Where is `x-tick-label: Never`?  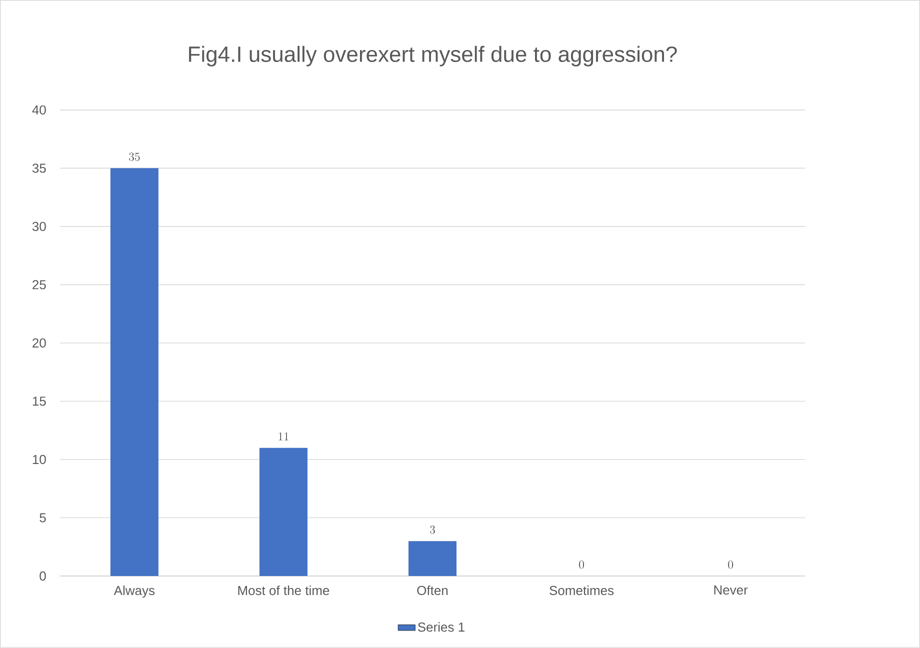 x-tick-label: Never is located at coordinates (731, 590).